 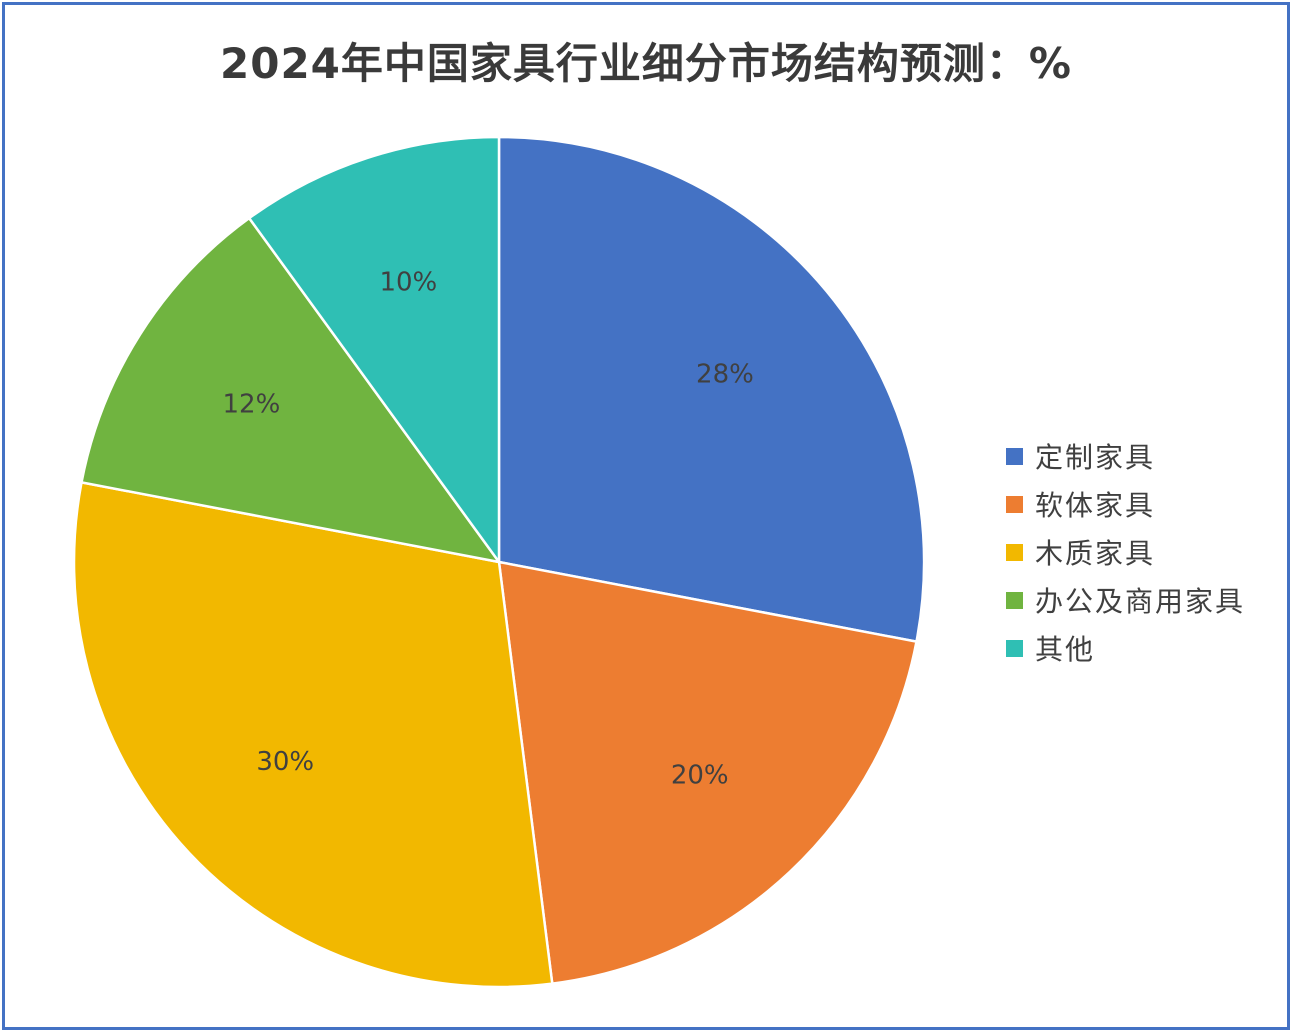 What do you see at coordinates (252, 404) in the screenshot?
I see `data-label-office-commercial: 12%` at bounding box center [252, 404].